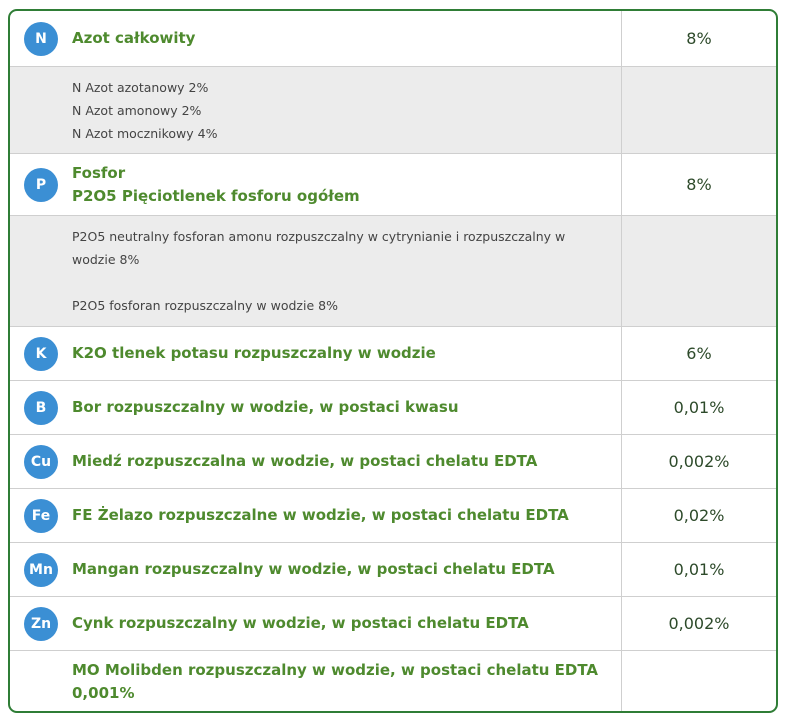 Image resolution: width=785 pixels, height=719 pixels. Describe the element at coordinates (106, 259) in the screenshot. I see `detail-line: wodzie 8%` at that location.